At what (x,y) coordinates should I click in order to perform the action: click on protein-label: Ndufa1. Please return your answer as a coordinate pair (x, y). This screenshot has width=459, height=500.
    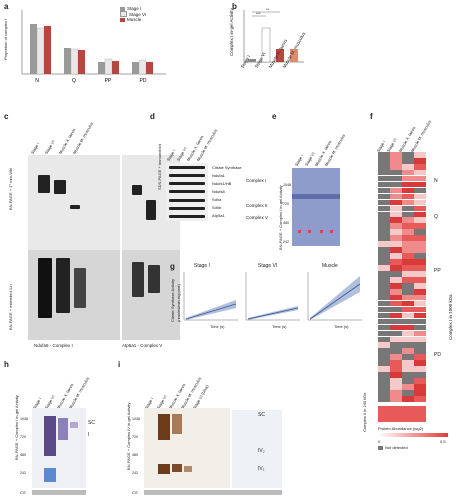
    Looking at the image, I should click on (218, 175).